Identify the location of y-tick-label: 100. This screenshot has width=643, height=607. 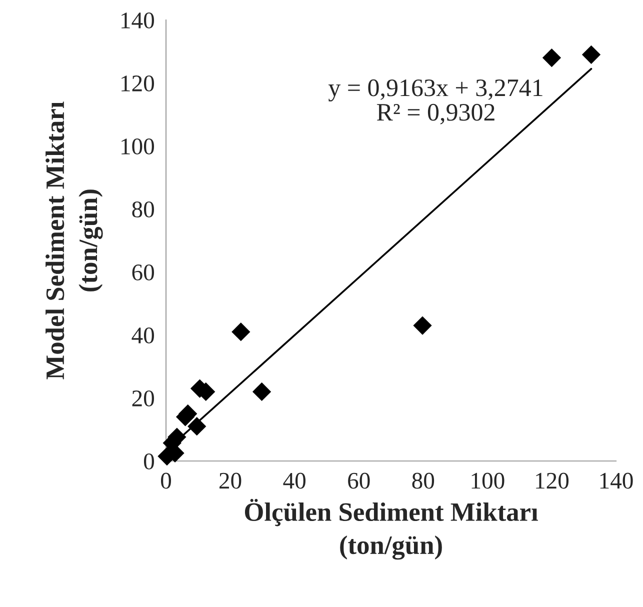
(138, 146).